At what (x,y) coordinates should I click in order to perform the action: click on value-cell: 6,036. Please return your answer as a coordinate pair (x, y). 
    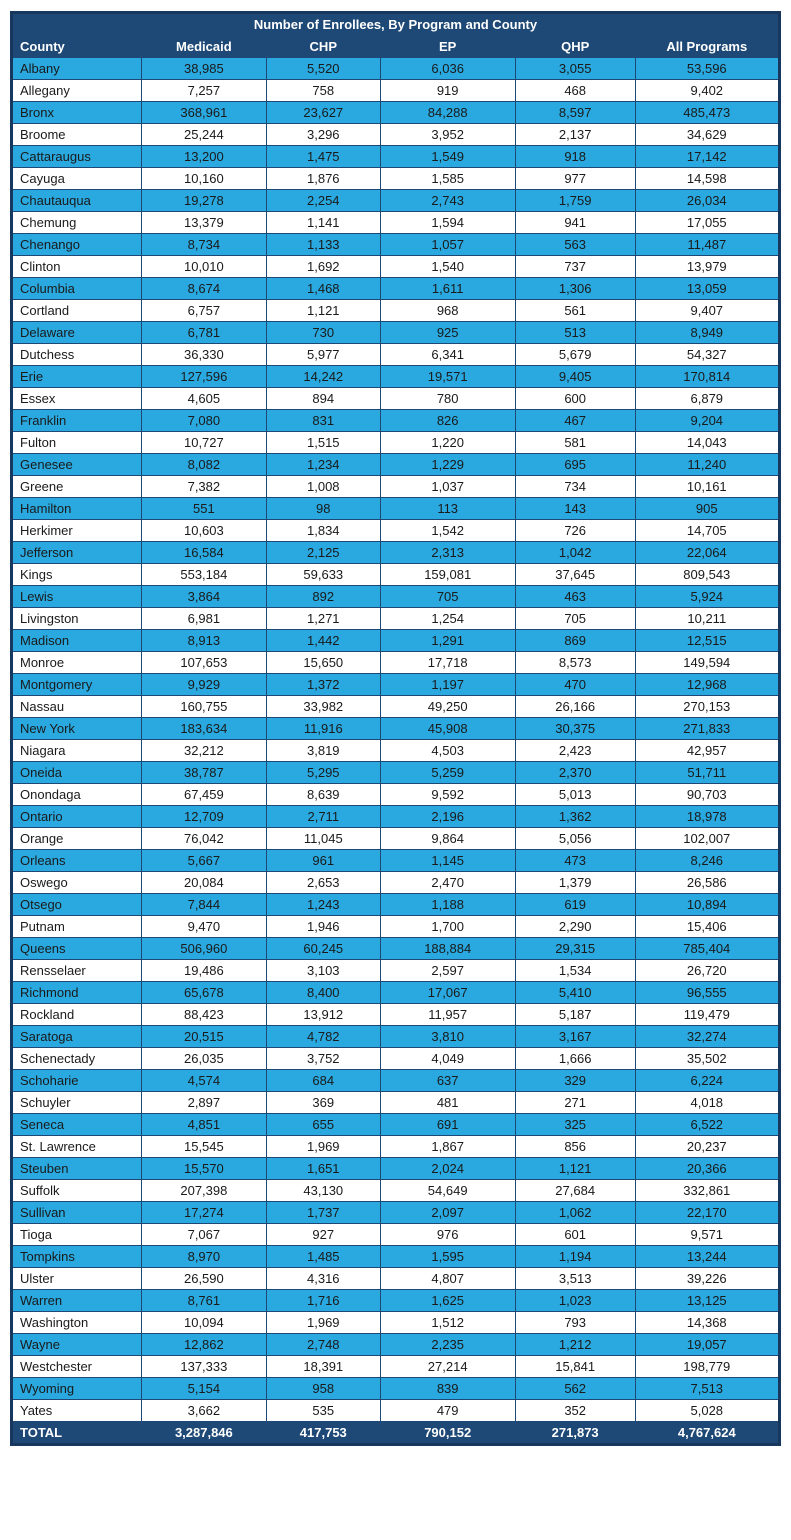
    Looking at the image, I should click on (447, 68).